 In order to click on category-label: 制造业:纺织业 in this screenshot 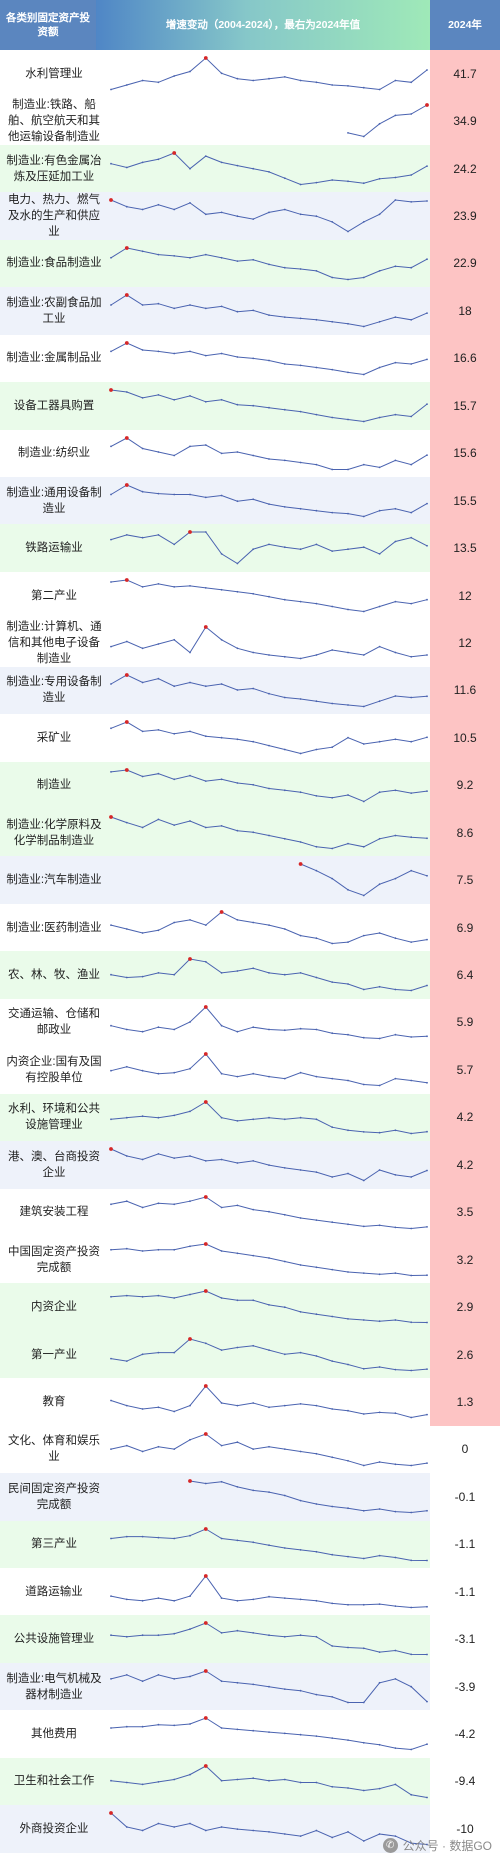, I will do `click(54, 453)`.